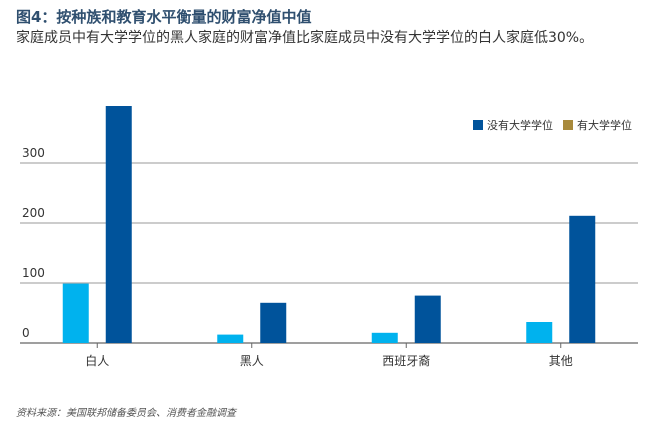  What do you see at coordinates (561, 361) in the screenshot?
I see `x-tick-label: 其他` at bounding box center [561, 361].